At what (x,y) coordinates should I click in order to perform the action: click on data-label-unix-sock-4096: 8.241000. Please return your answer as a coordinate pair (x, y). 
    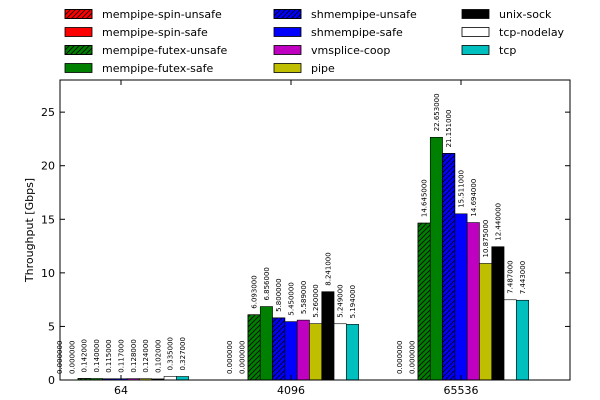
    Looking at the image, I should click on (328, 268).